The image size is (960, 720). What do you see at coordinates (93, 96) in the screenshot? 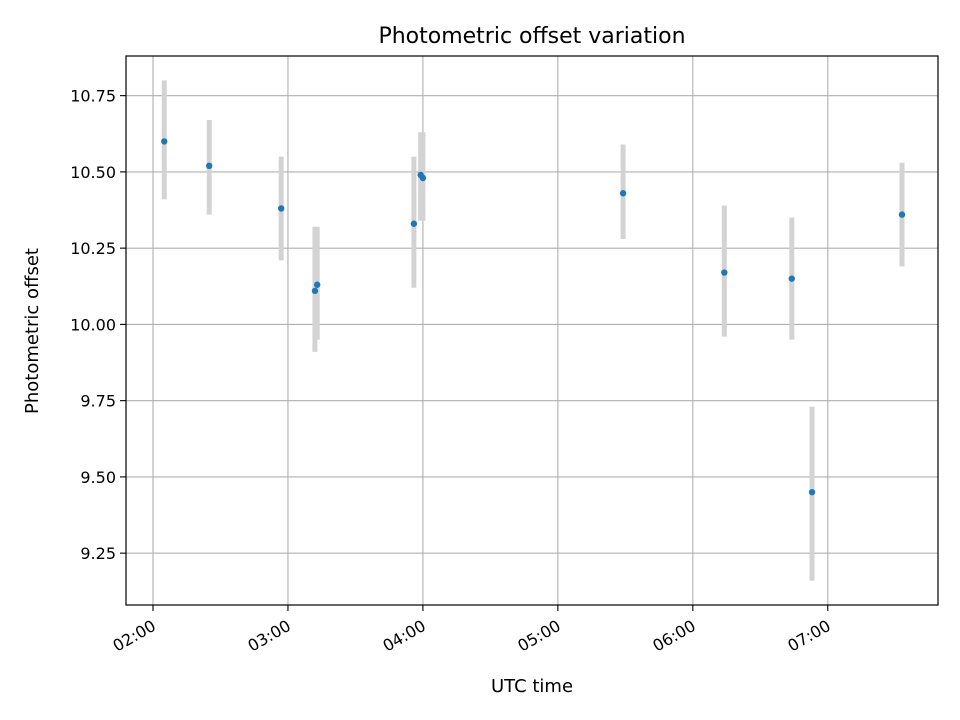
I see `y-tick-label: 10.75` at bounding box center [93, 96].